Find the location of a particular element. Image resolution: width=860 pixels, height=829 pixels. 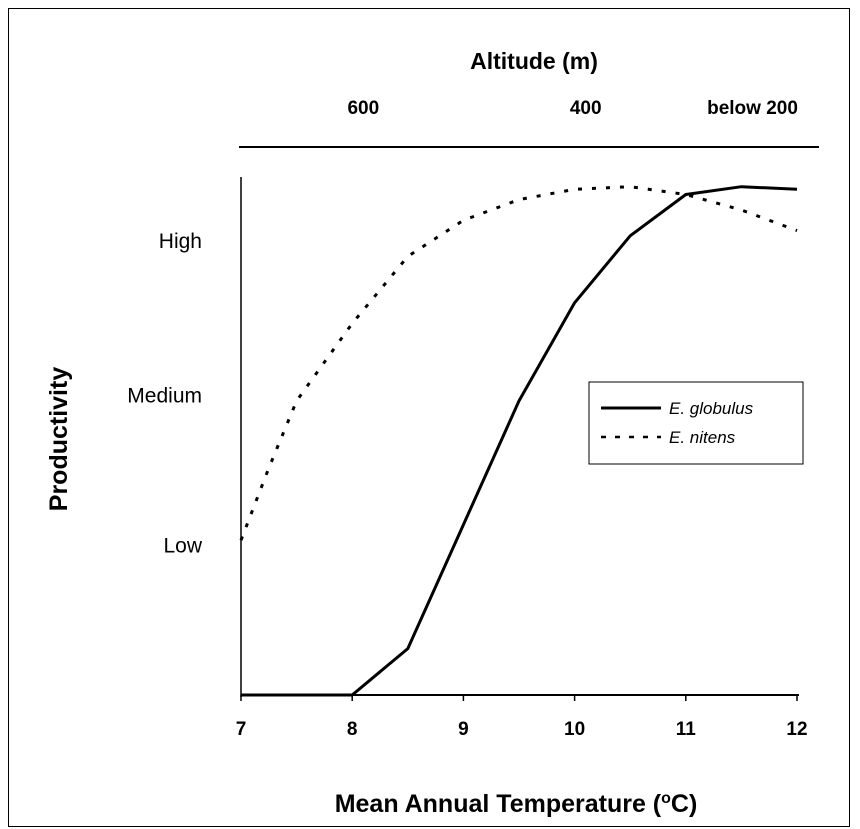

top-axis-label: below 200 is located at coordinates (752, 108).